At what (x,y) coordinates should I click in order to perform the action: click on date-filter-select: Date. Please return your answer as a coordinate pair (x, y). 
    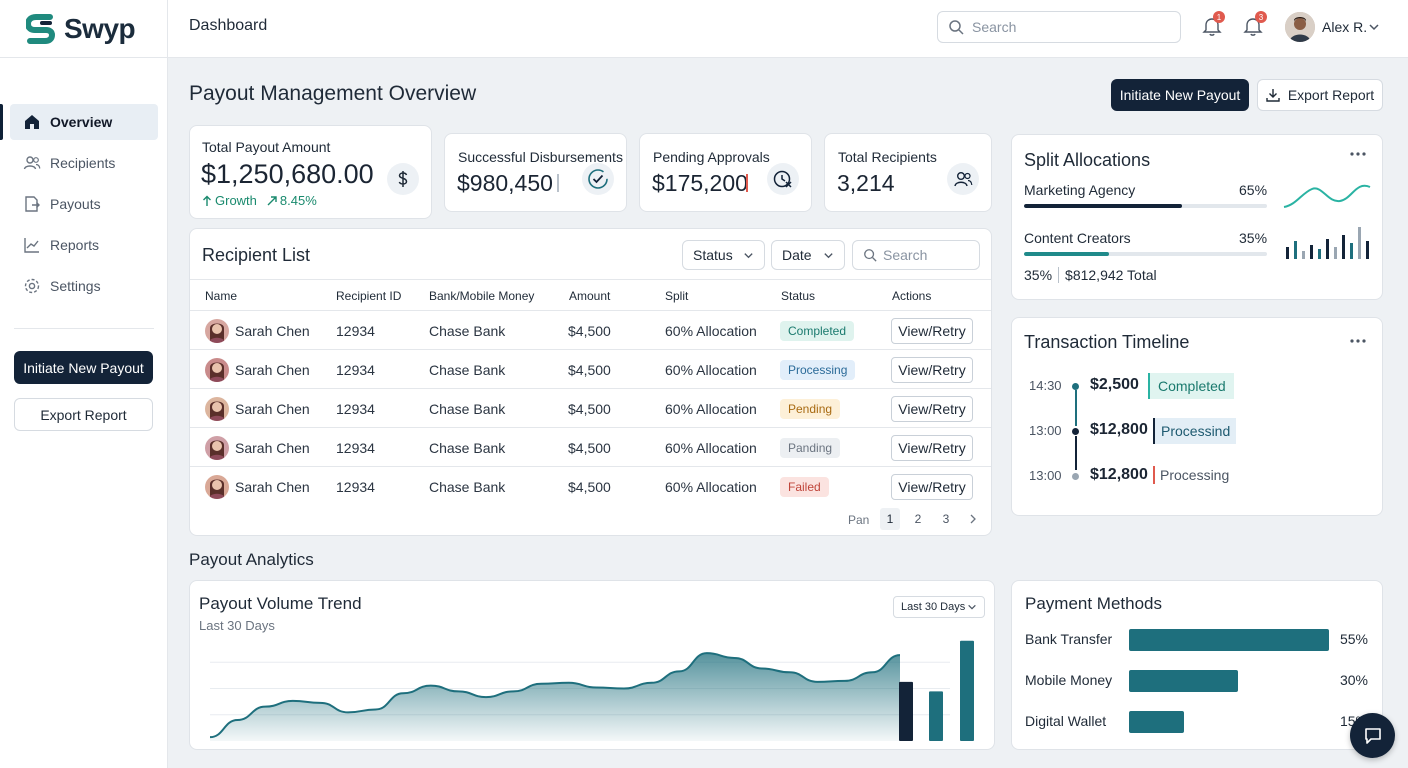
    Looking at the image, I should click on (808, 255).